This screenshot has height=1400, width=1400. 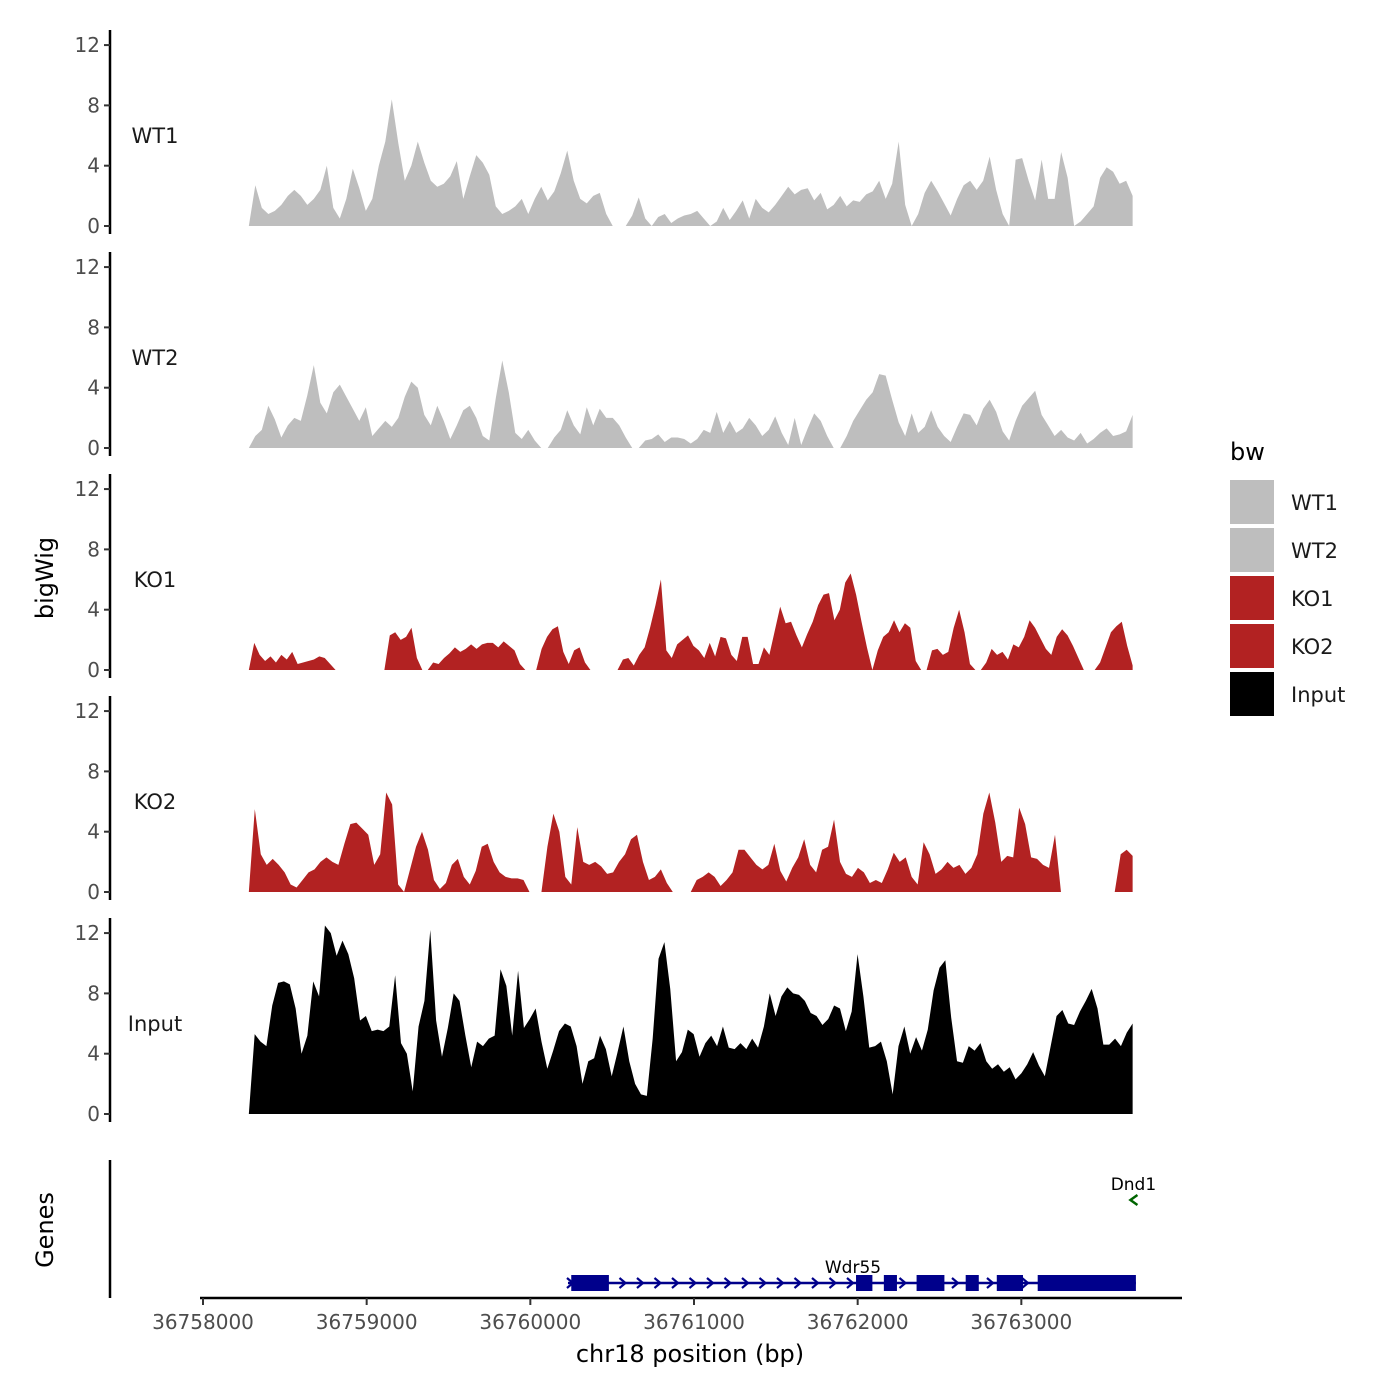 What do you see at coordinates (1312, 599) in the screenshot?
I see `legend-label: KO1` at bounding box center [1312, 599].